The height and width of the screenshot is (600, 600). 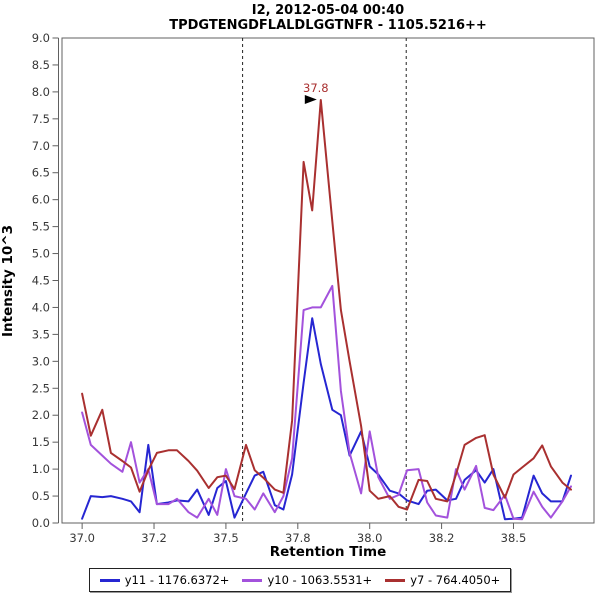 What do you see at coordinates (41, 361) in the screenshot?
I see `y-tick-label: 3.0` at bounding box center [41, 361].